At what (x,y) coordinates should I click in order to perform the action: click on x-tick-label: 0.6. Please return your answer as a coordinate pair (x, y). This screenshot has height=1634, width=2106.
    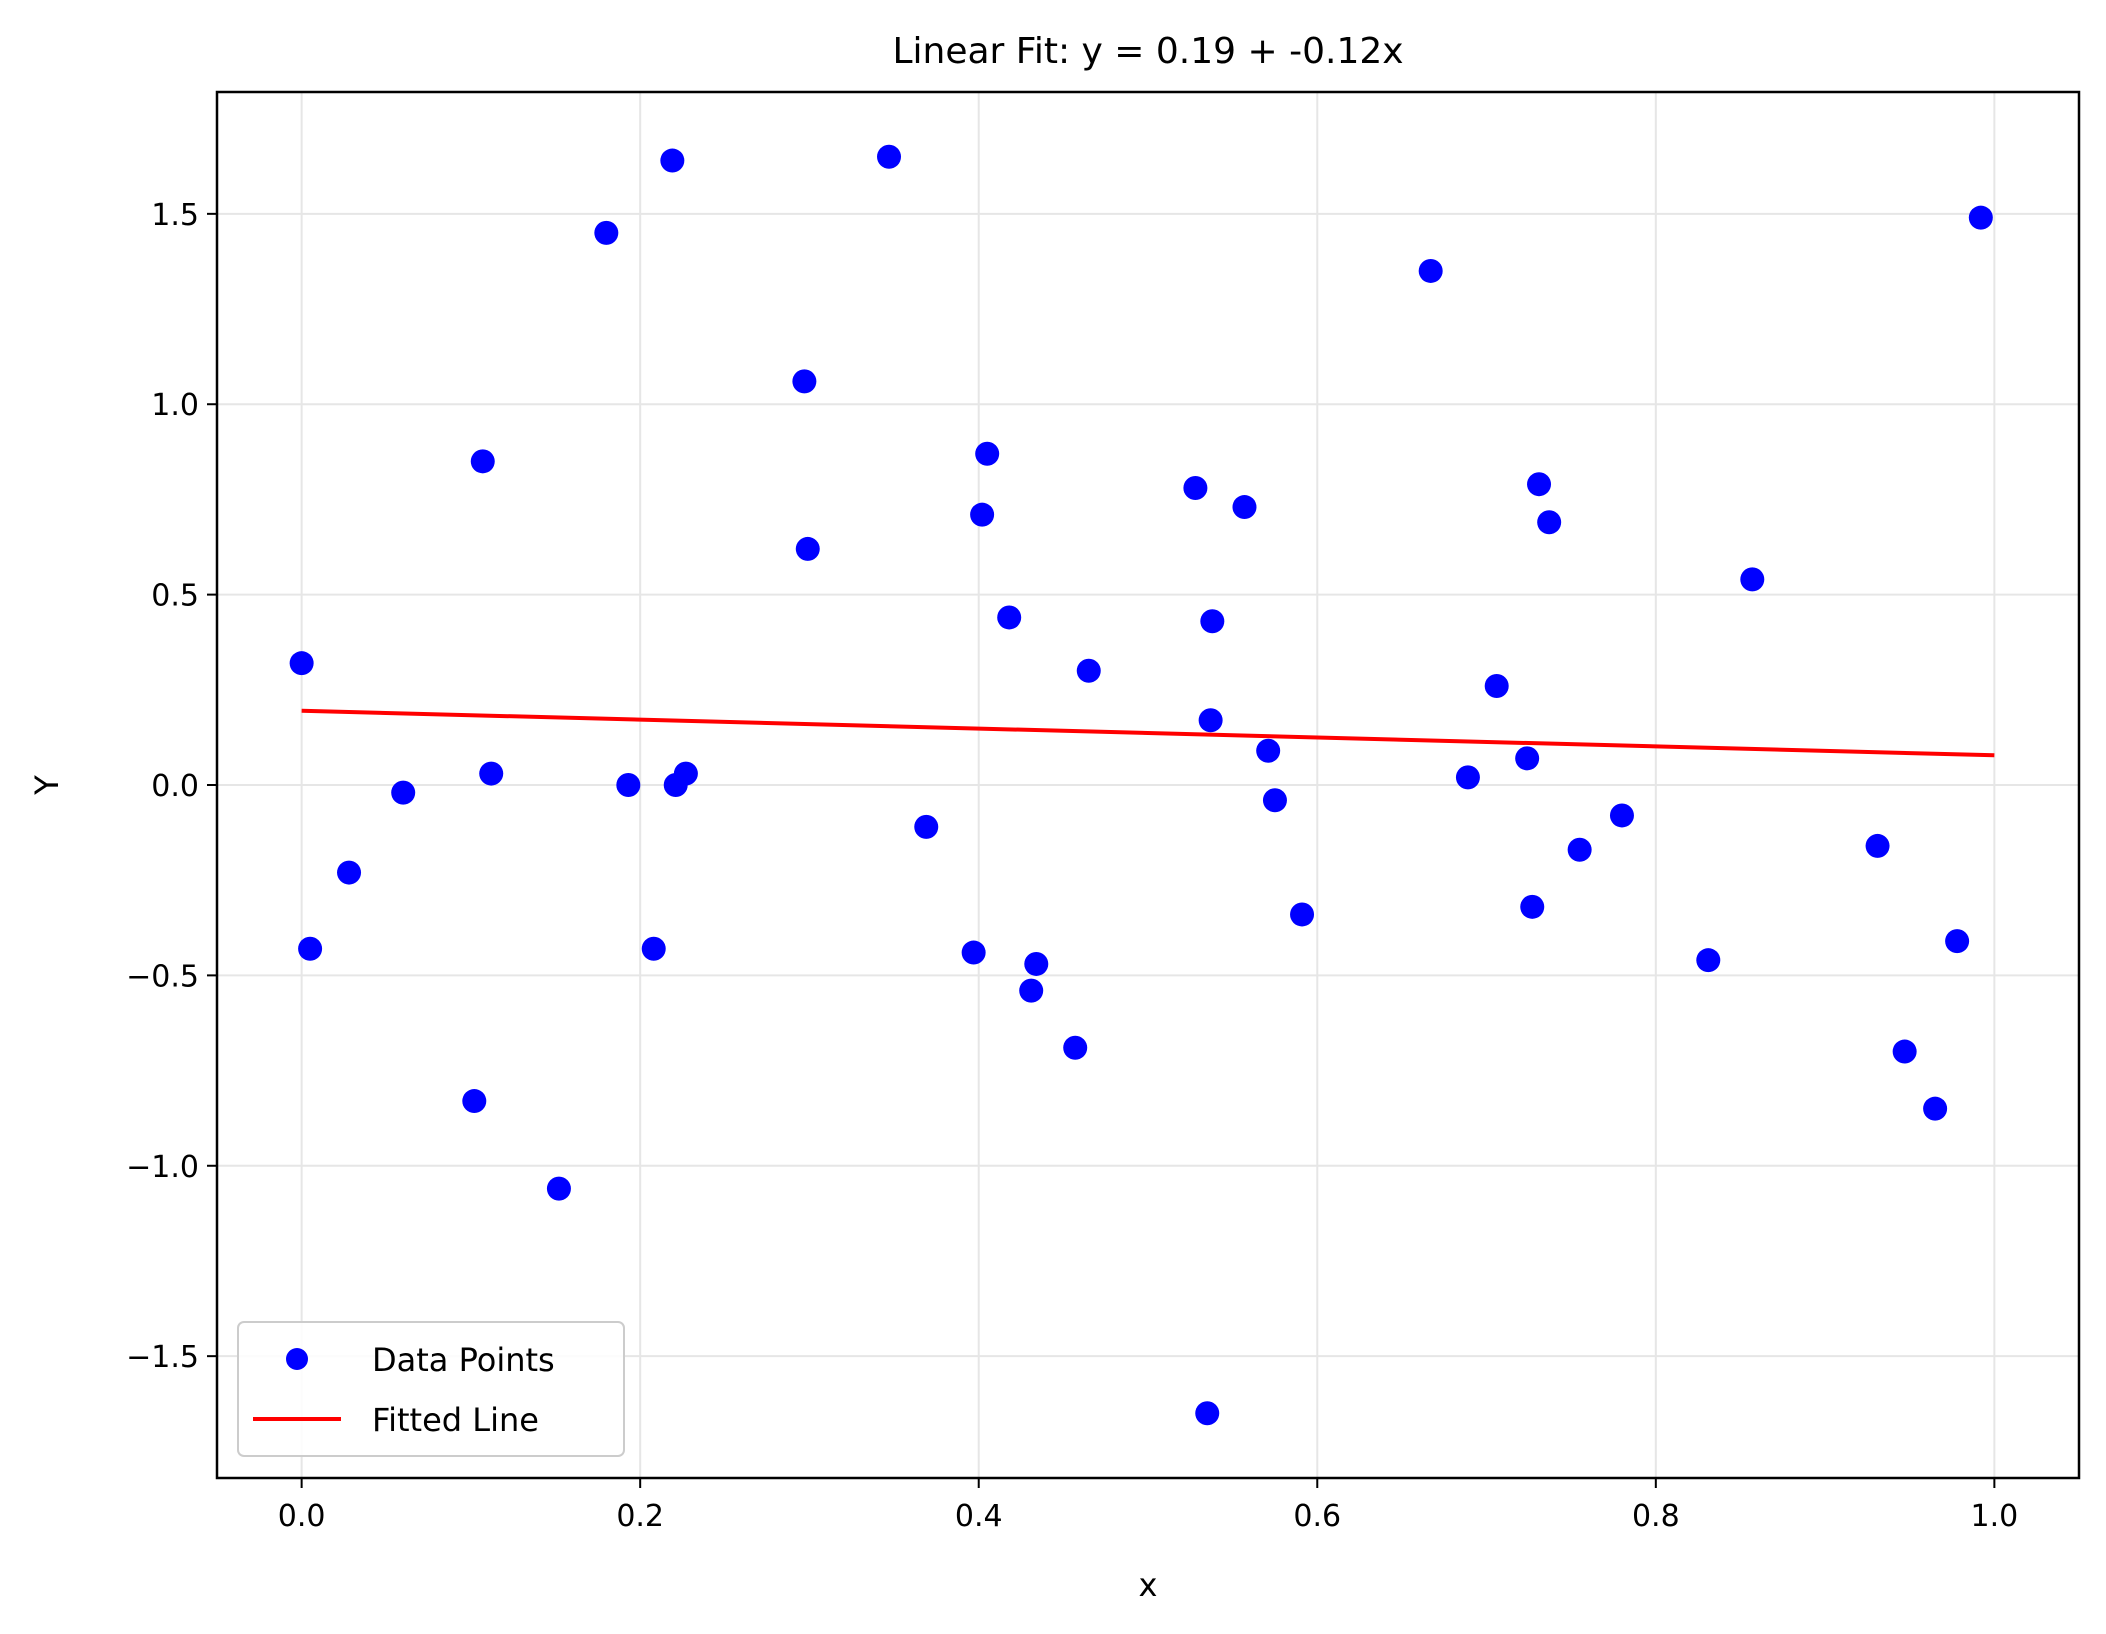
    Looking at the image, I should click on (1317, 1516).